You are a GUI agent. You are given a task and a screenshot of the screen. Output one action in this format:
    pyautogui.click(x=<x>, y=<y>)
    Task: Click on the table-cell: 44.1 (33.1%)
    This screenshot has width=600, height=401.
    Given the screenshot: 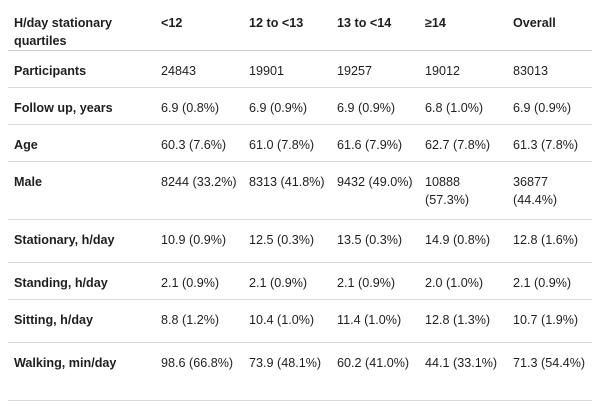 What is the action you would take?
    pyautogui.click(x=463, y=371)
    